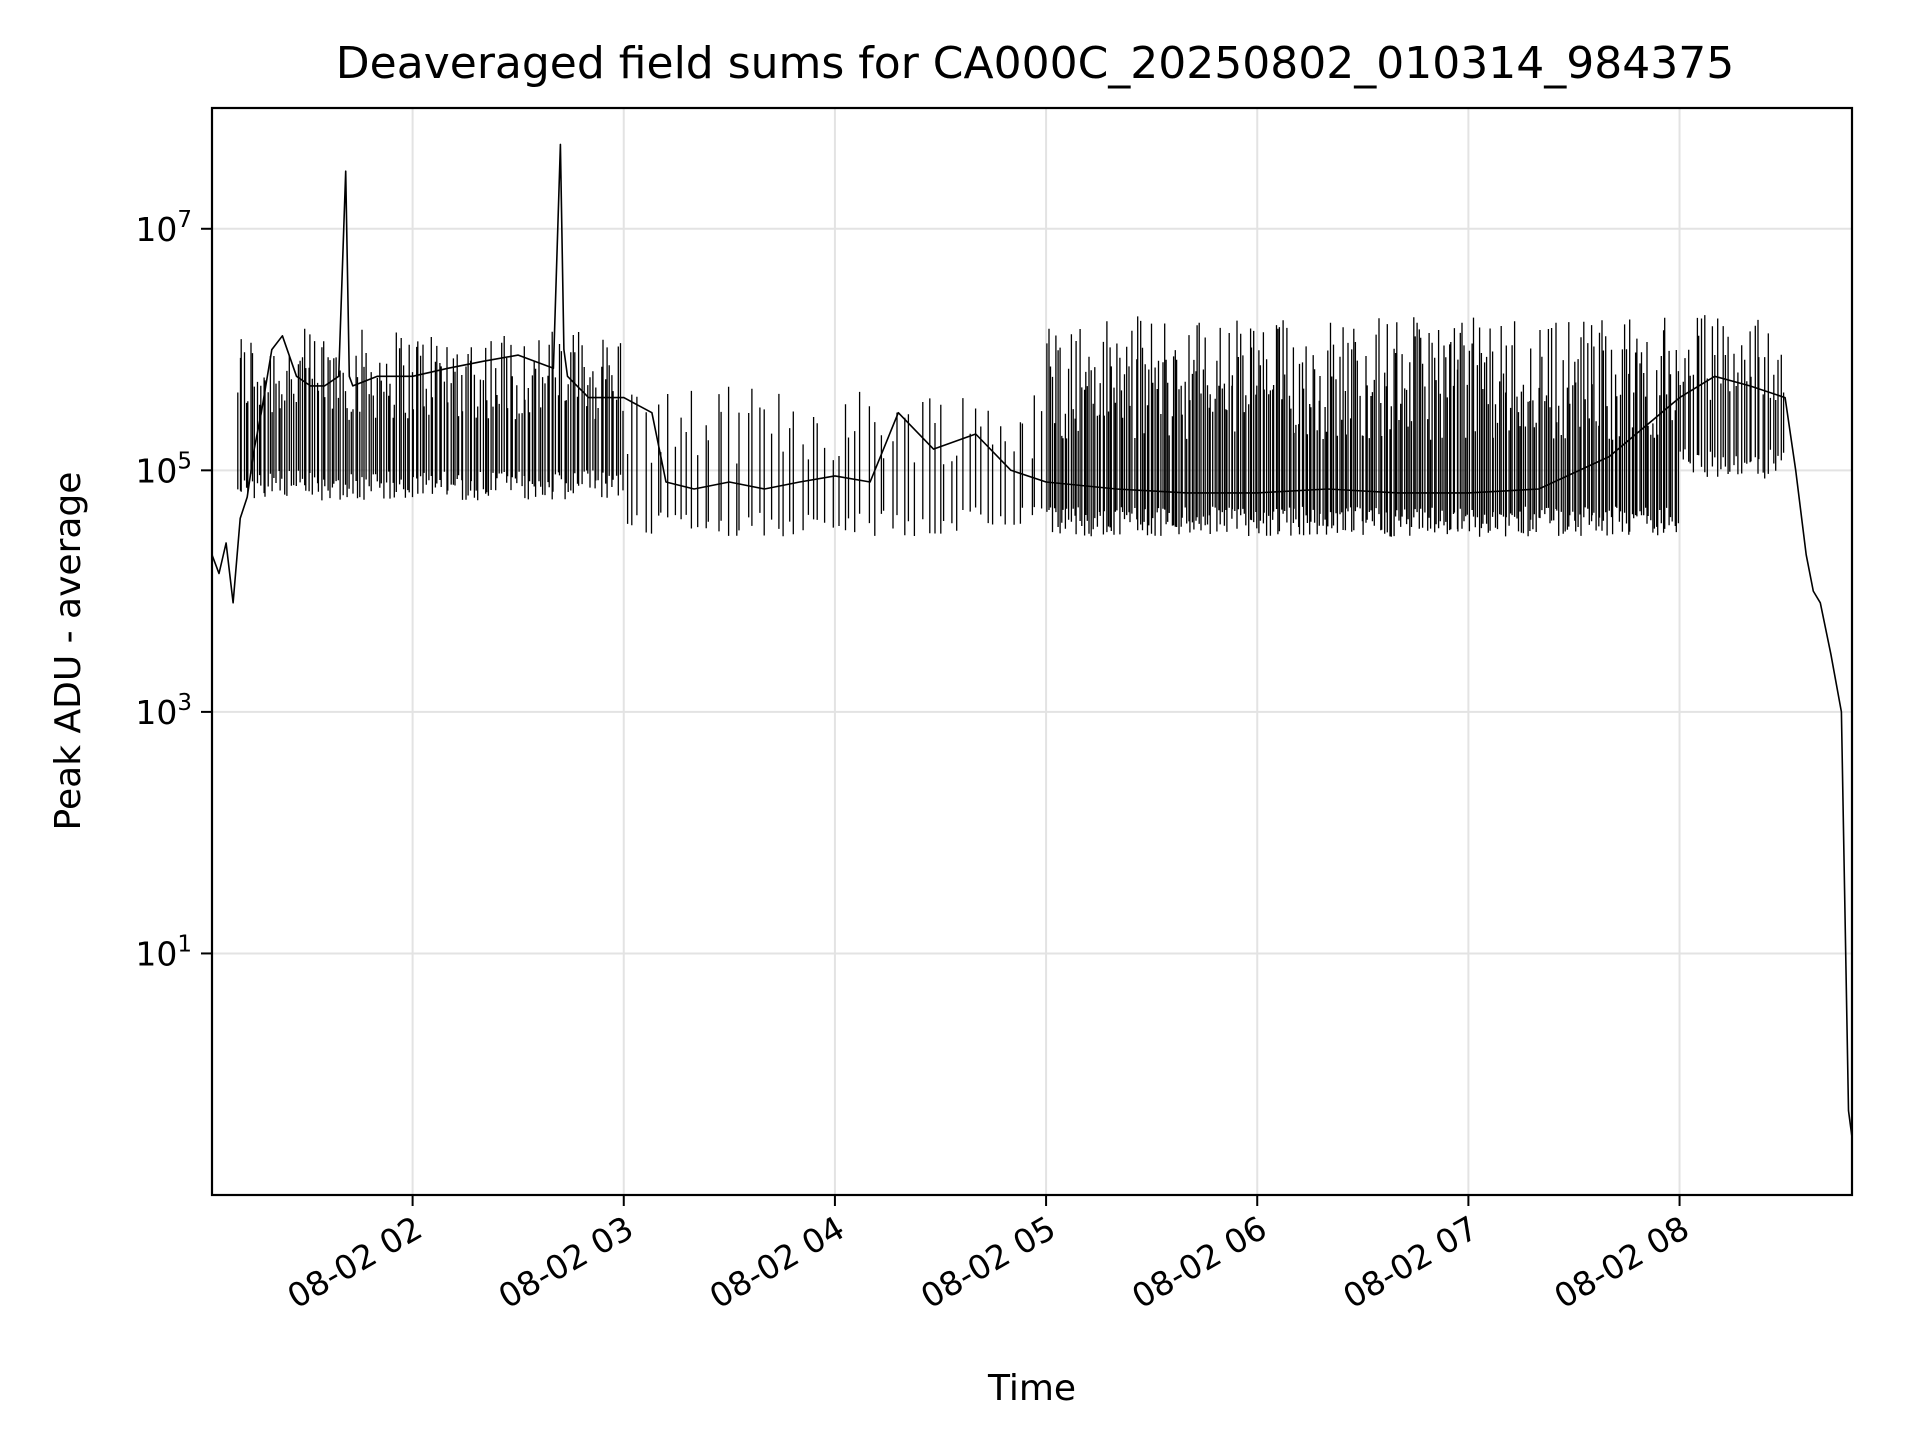 The width and height of the screenshot is (1920, 1440). Describe the element at coordinates (163, 952) in the screenshot. I see `y-tick-label: 101` at that location.